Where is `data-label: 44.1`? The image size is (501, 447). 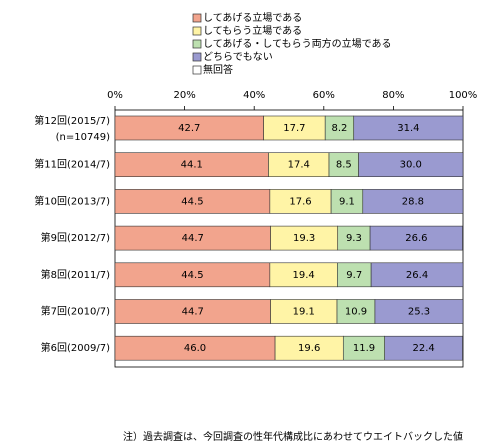 data-label: 44.1 is located at coordinates (192, 165).